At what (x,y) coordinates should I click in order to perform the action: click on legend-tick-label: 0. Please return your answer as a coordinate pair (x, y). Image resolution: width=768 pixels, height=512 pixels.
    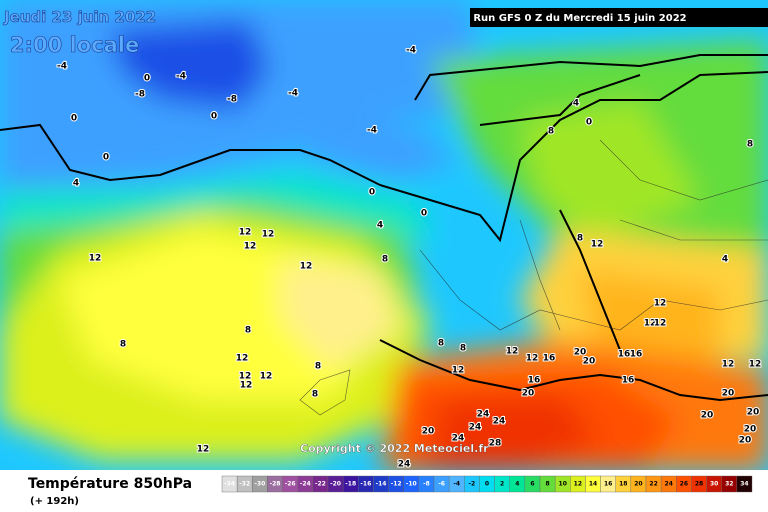
    Looking at the image, I should click on (487, 484).